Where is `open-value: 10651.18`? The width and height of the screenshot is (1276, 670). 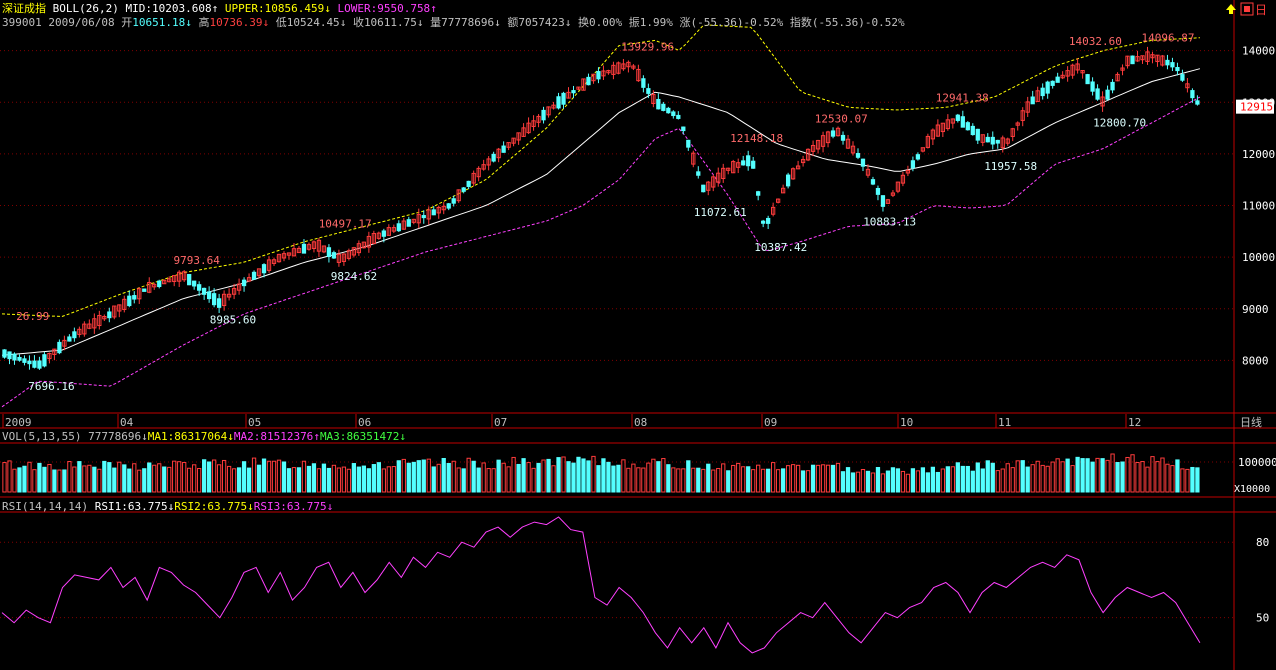
open-value: 10651.18 is located at coordinates (159, 22).